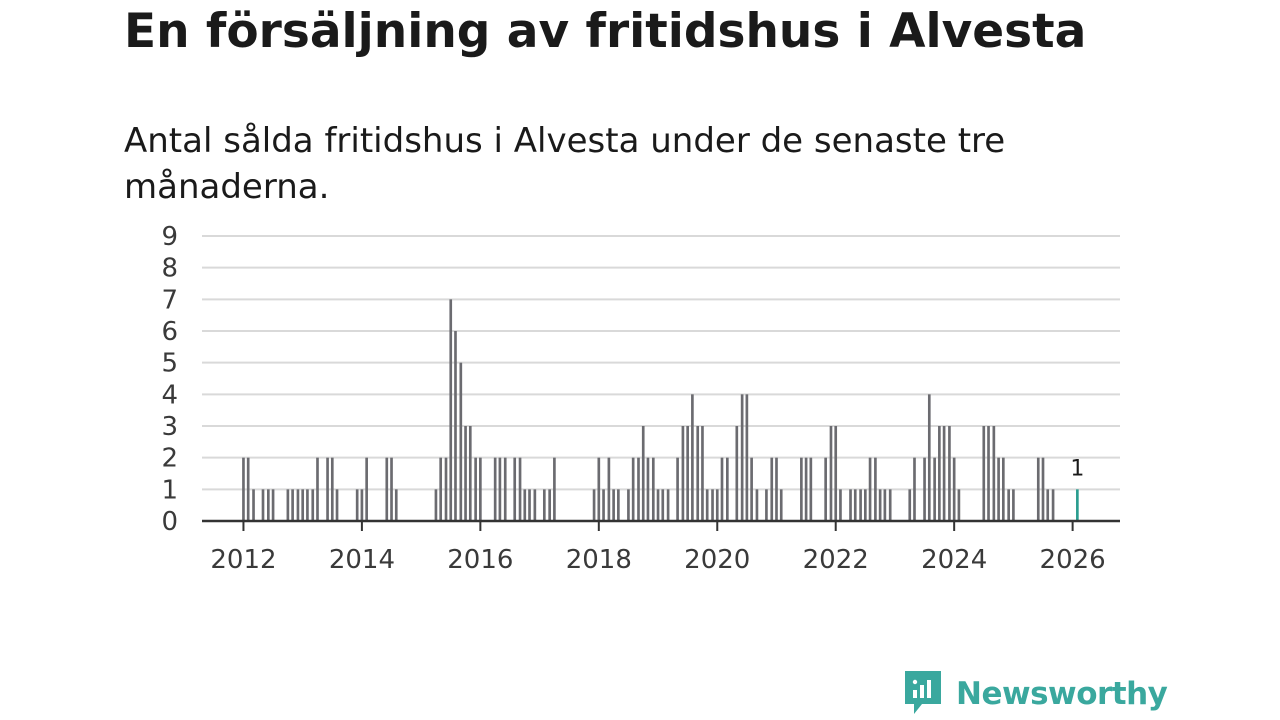 This screenshot has width=1280, height=720. What do you see at coordinates (362, 560) in the screenshot?
I see `x-tick-label: 2014` at bounding box center [362, 560].